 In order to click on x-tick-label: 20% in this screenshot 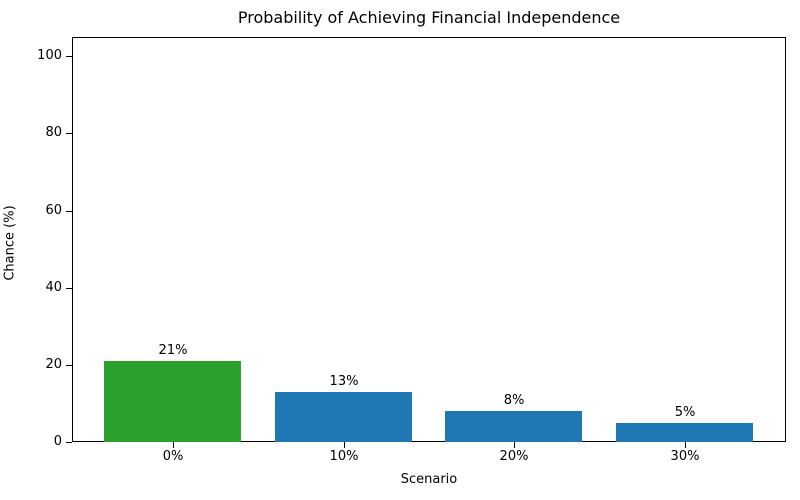, I will do `click(514, 456)`.